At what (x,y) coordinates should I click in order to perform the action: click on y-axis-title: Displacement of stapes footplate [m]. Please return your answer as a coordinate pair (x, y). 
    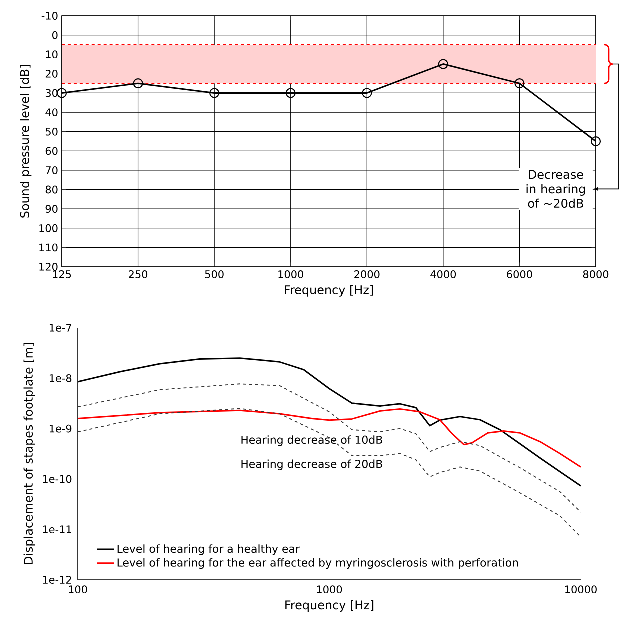
    Looking at the image, I should click on (30, 453).